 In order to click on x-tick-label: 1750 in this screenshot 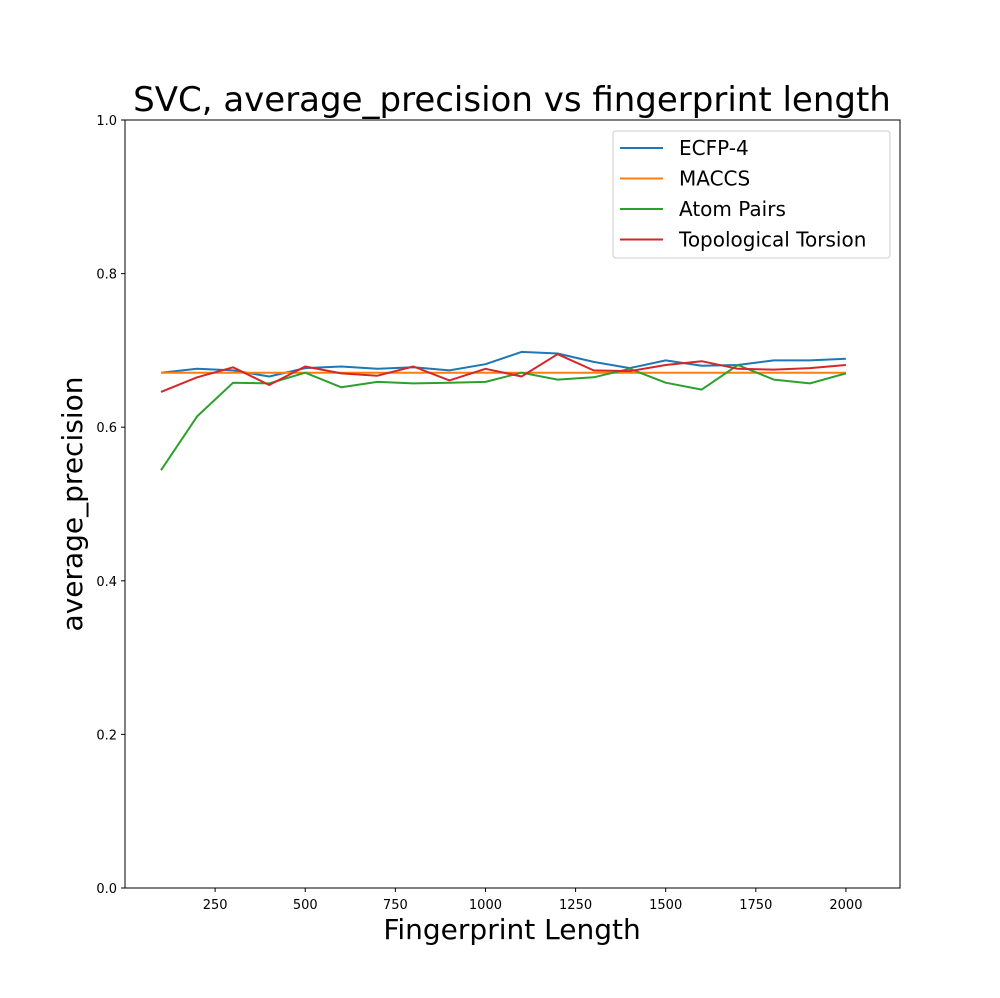, I will do `click(755, 905)`.